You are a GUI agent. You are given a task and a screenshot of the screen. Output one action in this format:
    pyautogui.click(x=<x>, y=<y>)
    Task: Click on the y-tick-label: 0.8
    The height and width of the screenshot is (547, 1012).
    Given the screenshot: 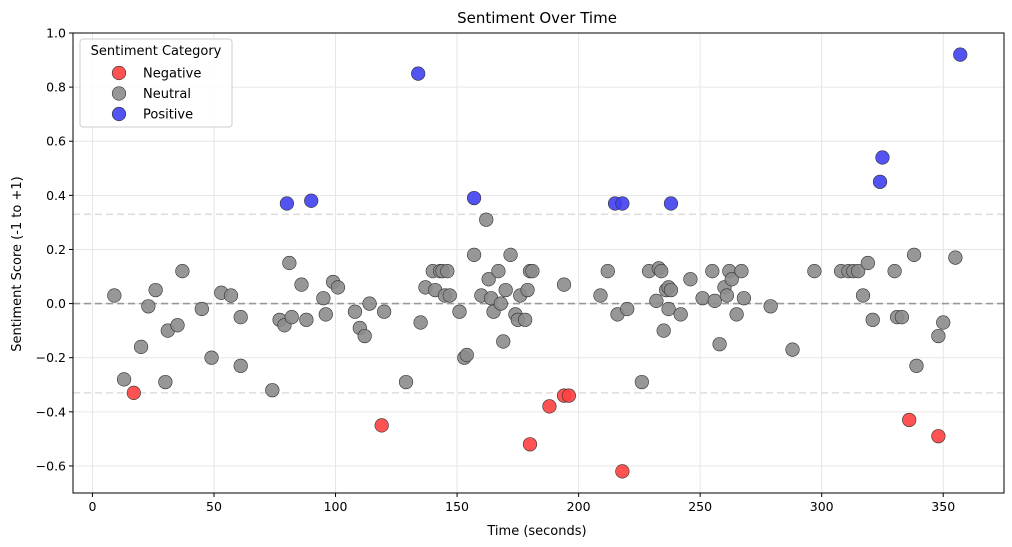 What is the action you would take?
    pyautogui.click(x=56, y=87)
    